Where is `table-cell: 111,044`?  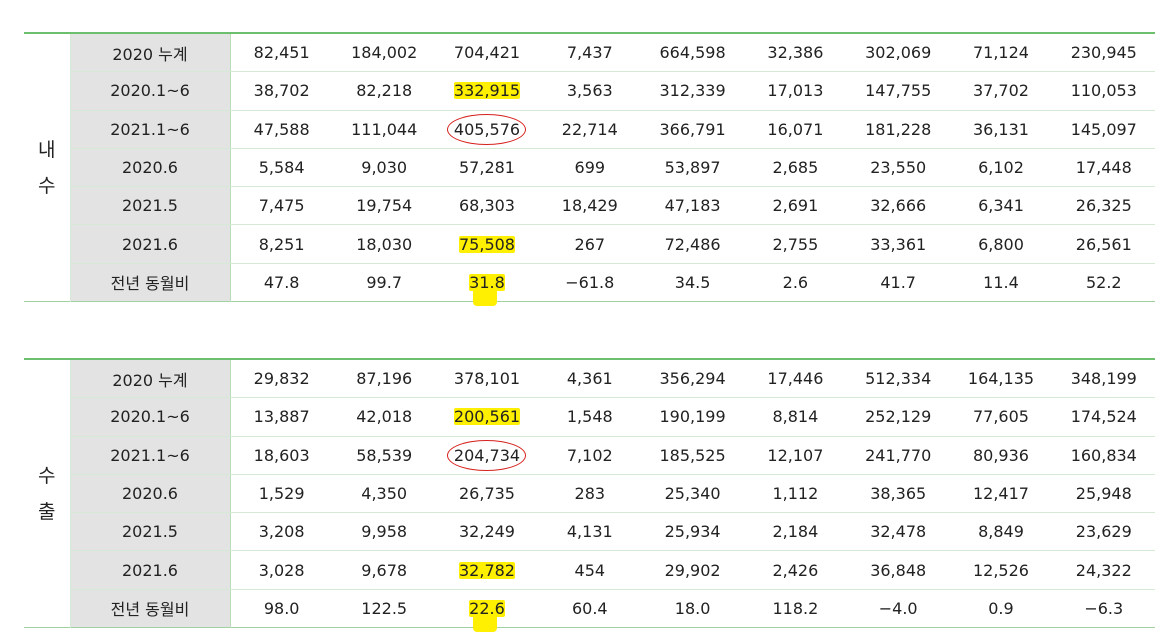 table-cell: 111,044 is located at coordinates (384, 129).